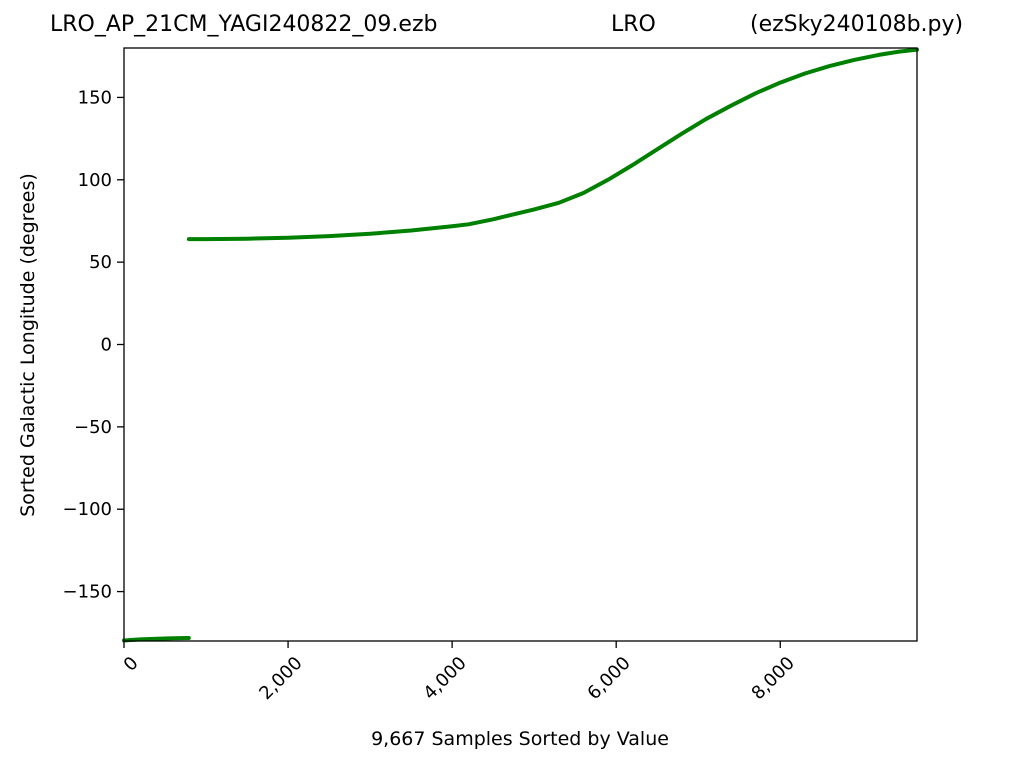 This screenshot has height=764, width=1024. What do you see at coordinates (93, 427) in the screenshot?
I see `y-tick-label: −50` at bounding box center [93, 427].